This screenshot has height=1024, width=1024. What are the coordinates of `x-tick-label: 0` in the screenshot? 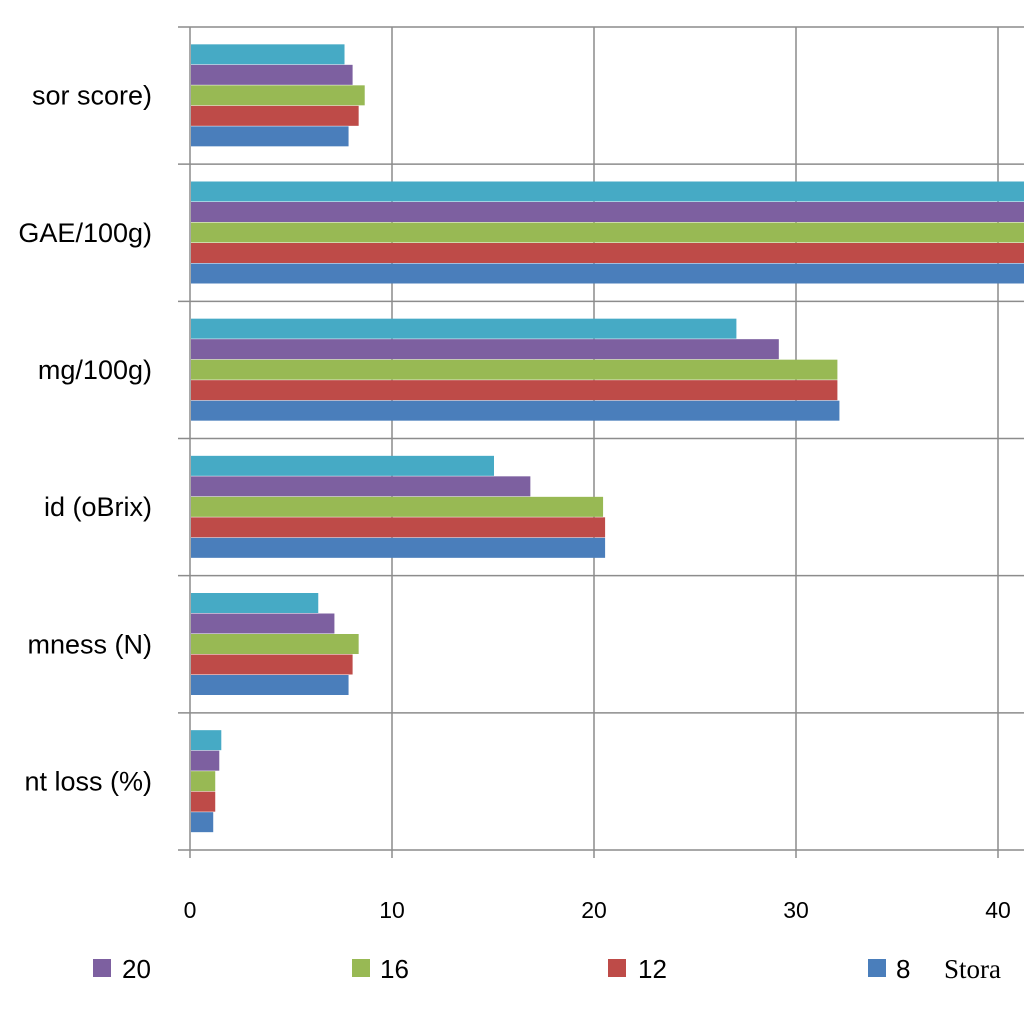 It's located at (190, 910).